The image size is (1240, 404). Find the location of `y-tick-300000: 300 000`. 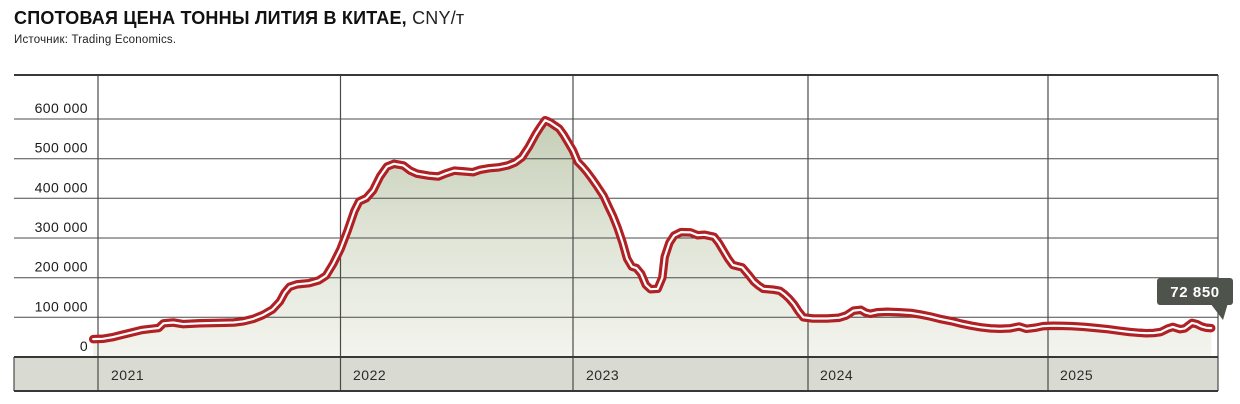

y-tick-300000: 300 000 is located at coordinates (61, 227).